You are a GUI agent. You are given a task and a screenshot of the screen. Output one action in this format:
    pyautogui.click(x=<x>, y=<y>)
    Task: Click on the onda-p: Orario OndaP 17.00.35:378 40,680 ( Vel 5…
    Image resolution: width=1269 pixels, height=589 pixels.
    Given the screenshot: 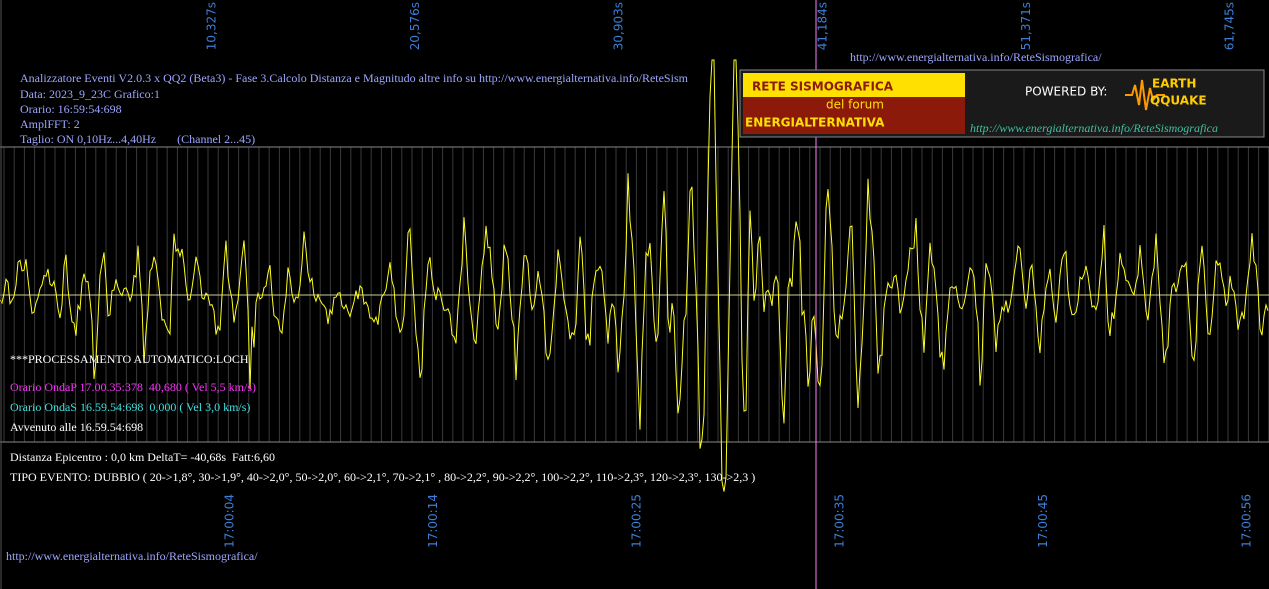 What is the action you would take?
    pyautogui.click(x=133, y=387)
    